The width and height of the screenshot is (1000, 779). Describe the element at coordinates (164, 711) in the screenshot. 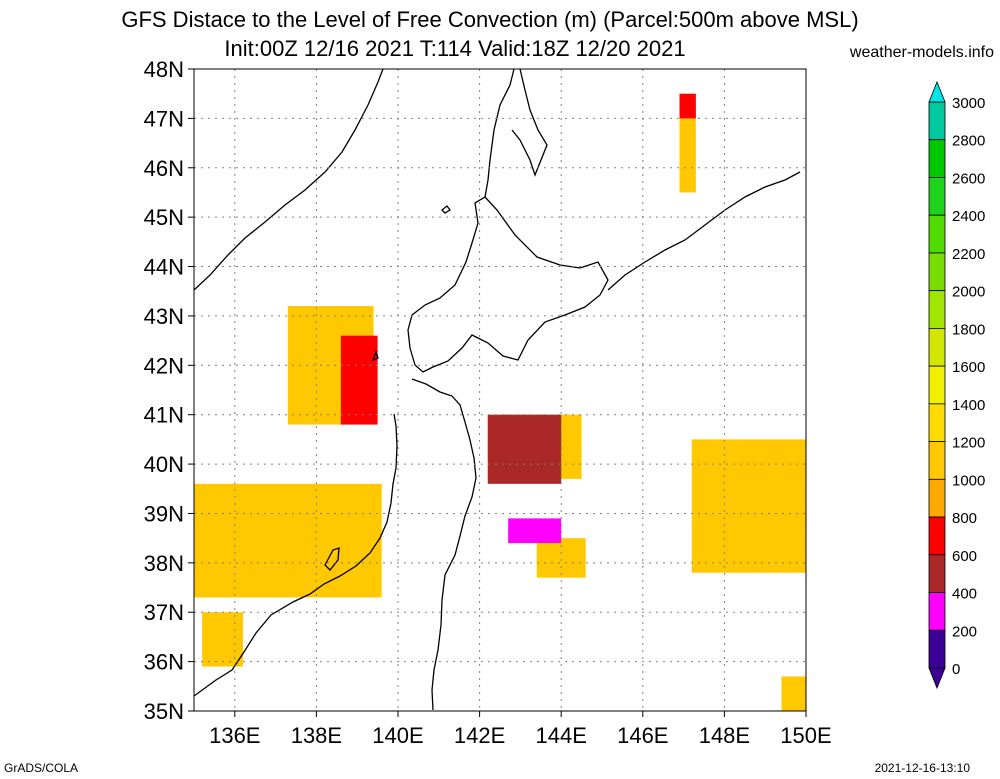

I see `y-tick-label: 35N` at that location.